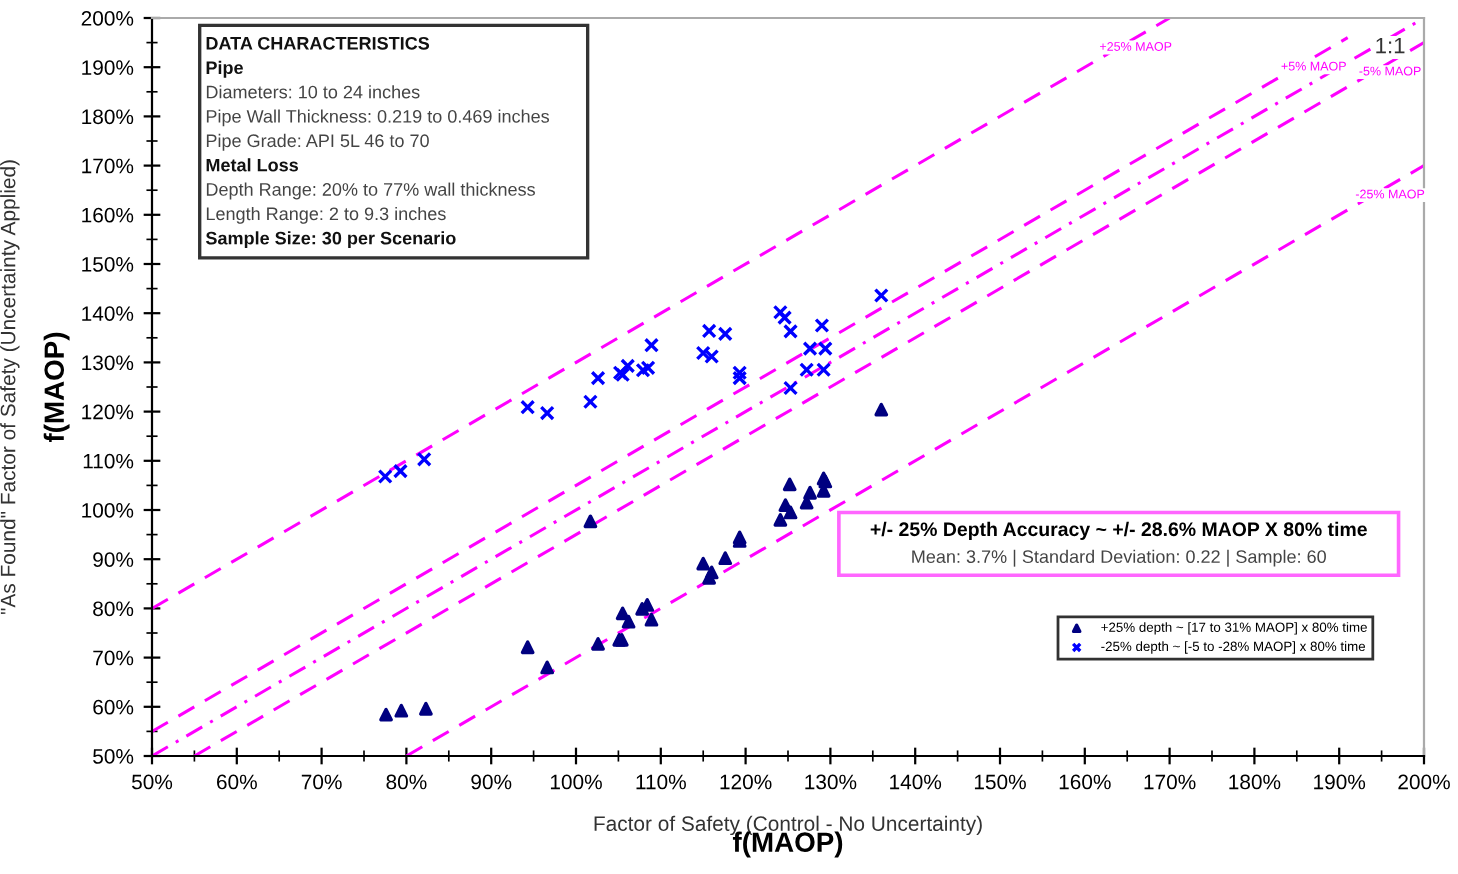 This screenshot has height=874, width=1458. I want to click on x-tick-label: 130%, so click(831, 782).